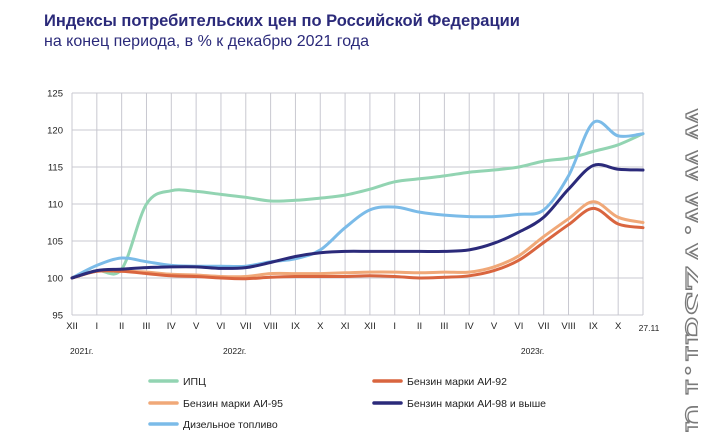  I want to click on year-label: 2021г., so click(81, 351).